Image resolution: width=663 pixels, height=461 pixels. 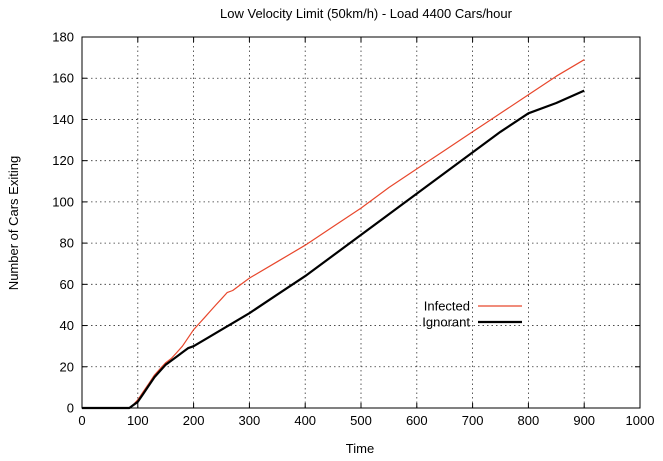 I want to click on y-axis-label: Number of Cars Exiting, so click(x=13, y=223).